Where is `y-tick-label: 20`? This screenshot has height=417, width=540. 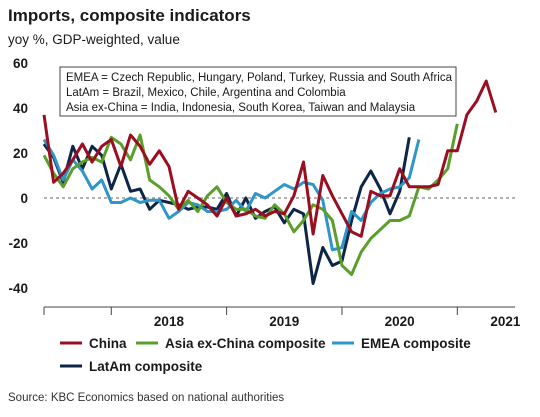
y-tick-label: 20 is located at coordinates (20, 153).